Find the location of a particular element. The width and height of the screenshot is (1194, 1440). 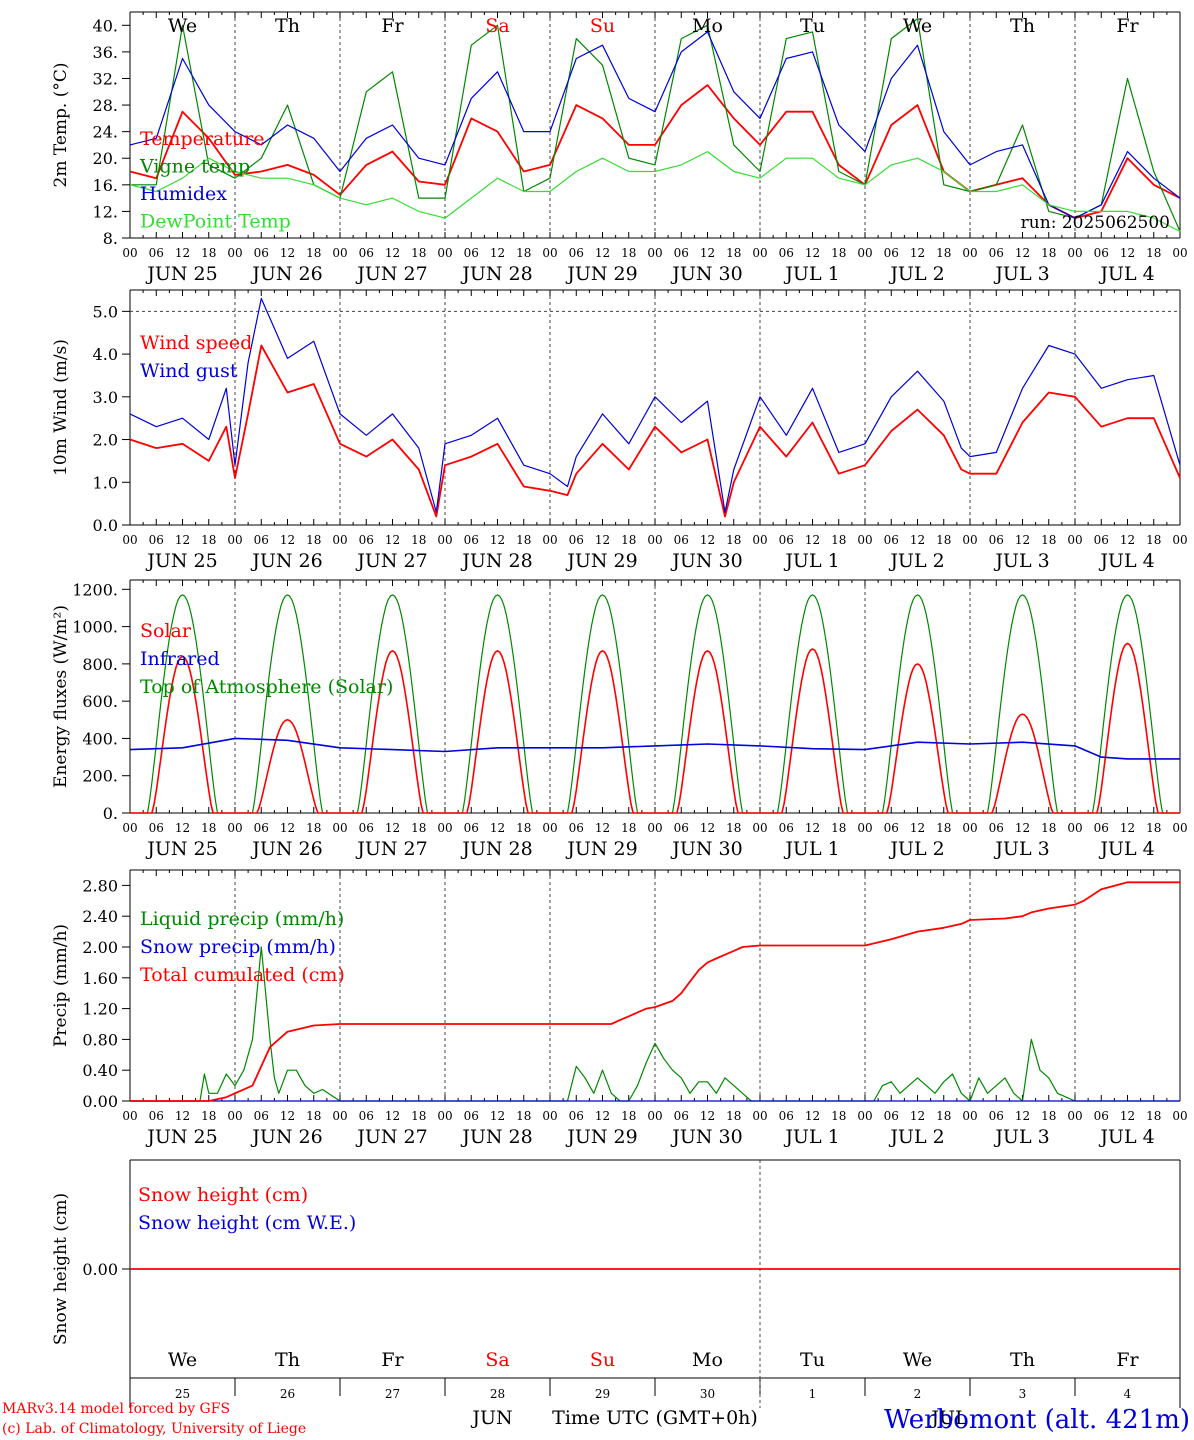

legend-entry: DewPoint Temp is located at coordinates (215, 222).